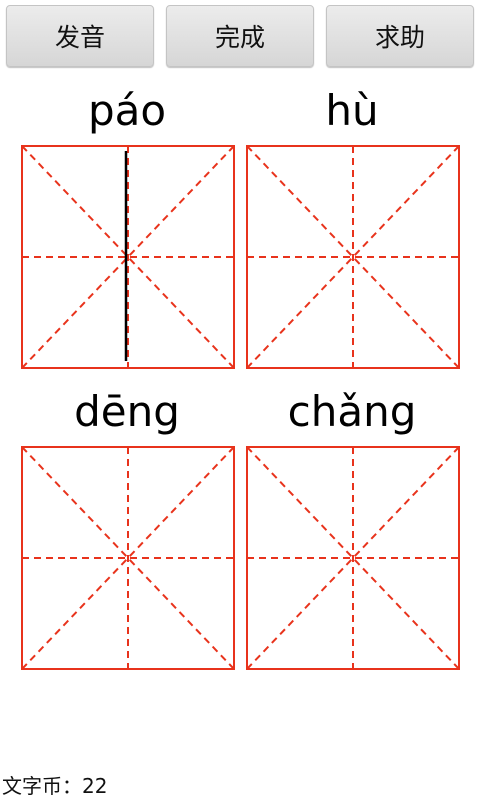 The width and height of the screenshot is (480, 800). I want to click on pronounce-button: 发音, so click(80, 36).